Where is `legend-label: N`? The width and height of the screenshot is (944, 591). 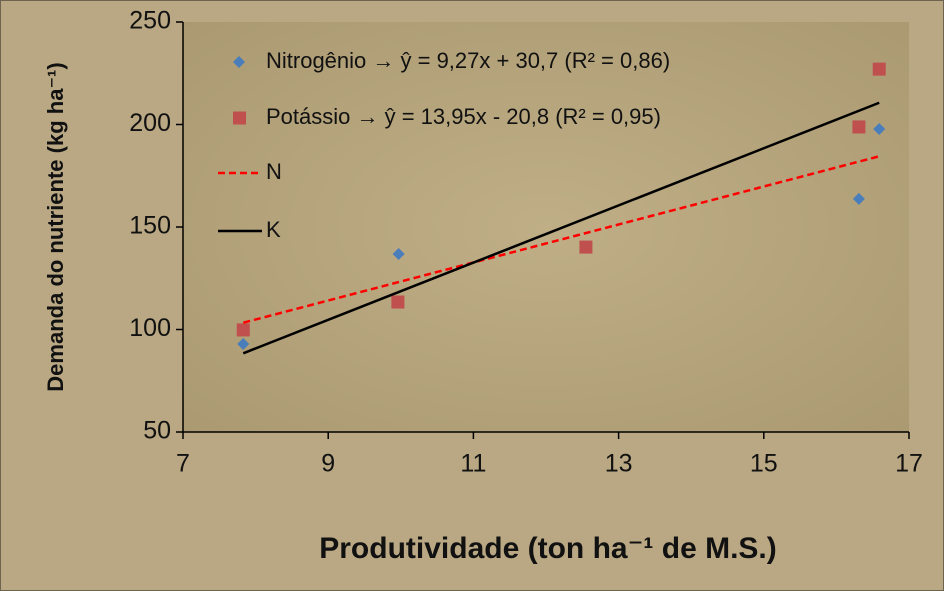
legend-label: N is located at coordinates (274, 171).